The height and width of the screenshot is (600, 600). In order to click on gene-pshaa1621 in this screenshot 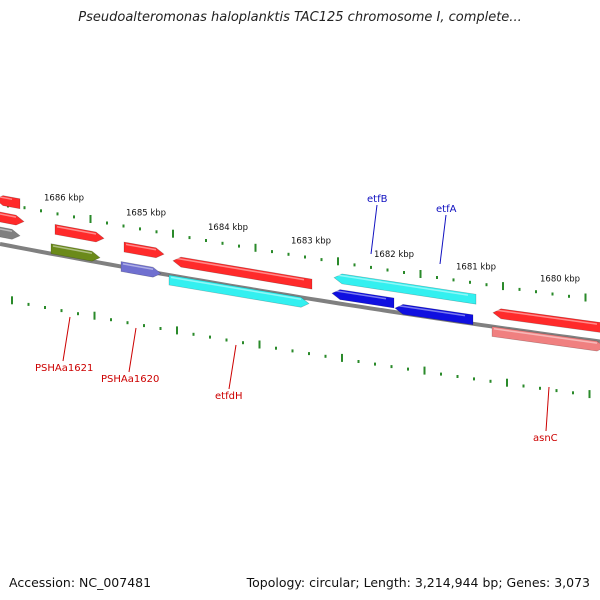, I will do `click(75, 252)`.